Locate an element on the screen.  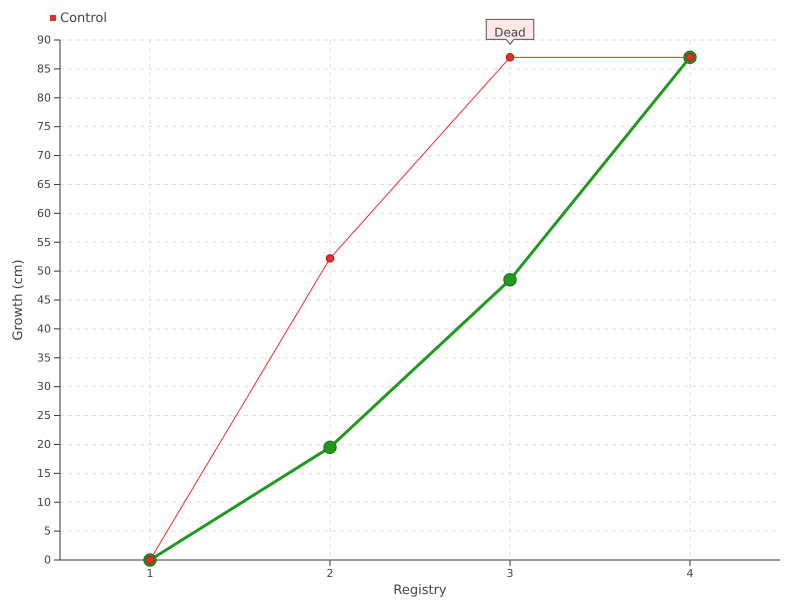
y-tick-label: 15 is located at coordinates (44, 473).